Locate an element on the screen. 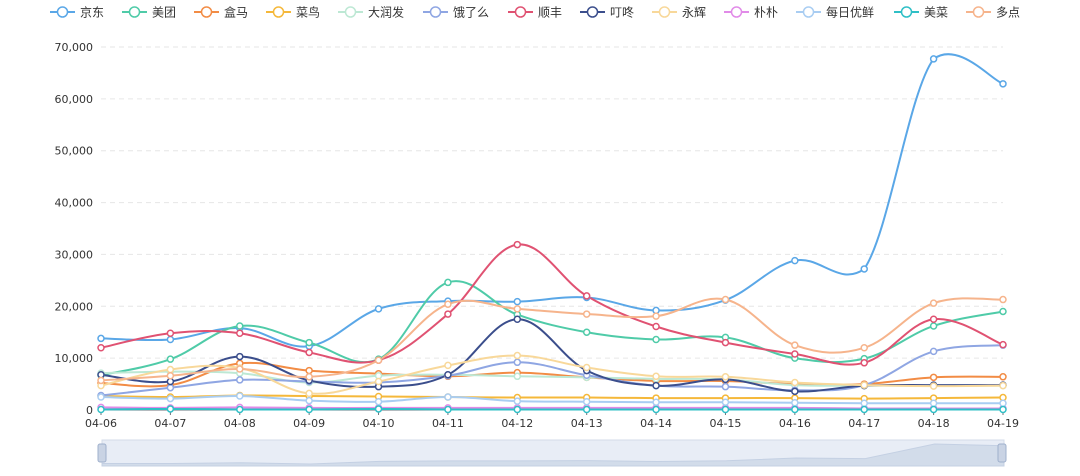  legend-item: 朴朴 is located at coordinates (751, 12).